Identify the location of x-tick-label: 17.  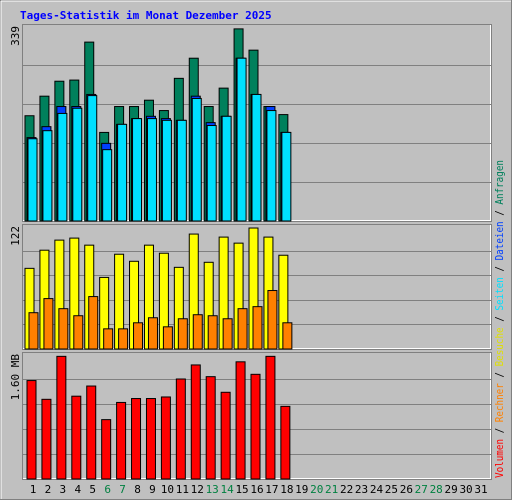
(271, 489).